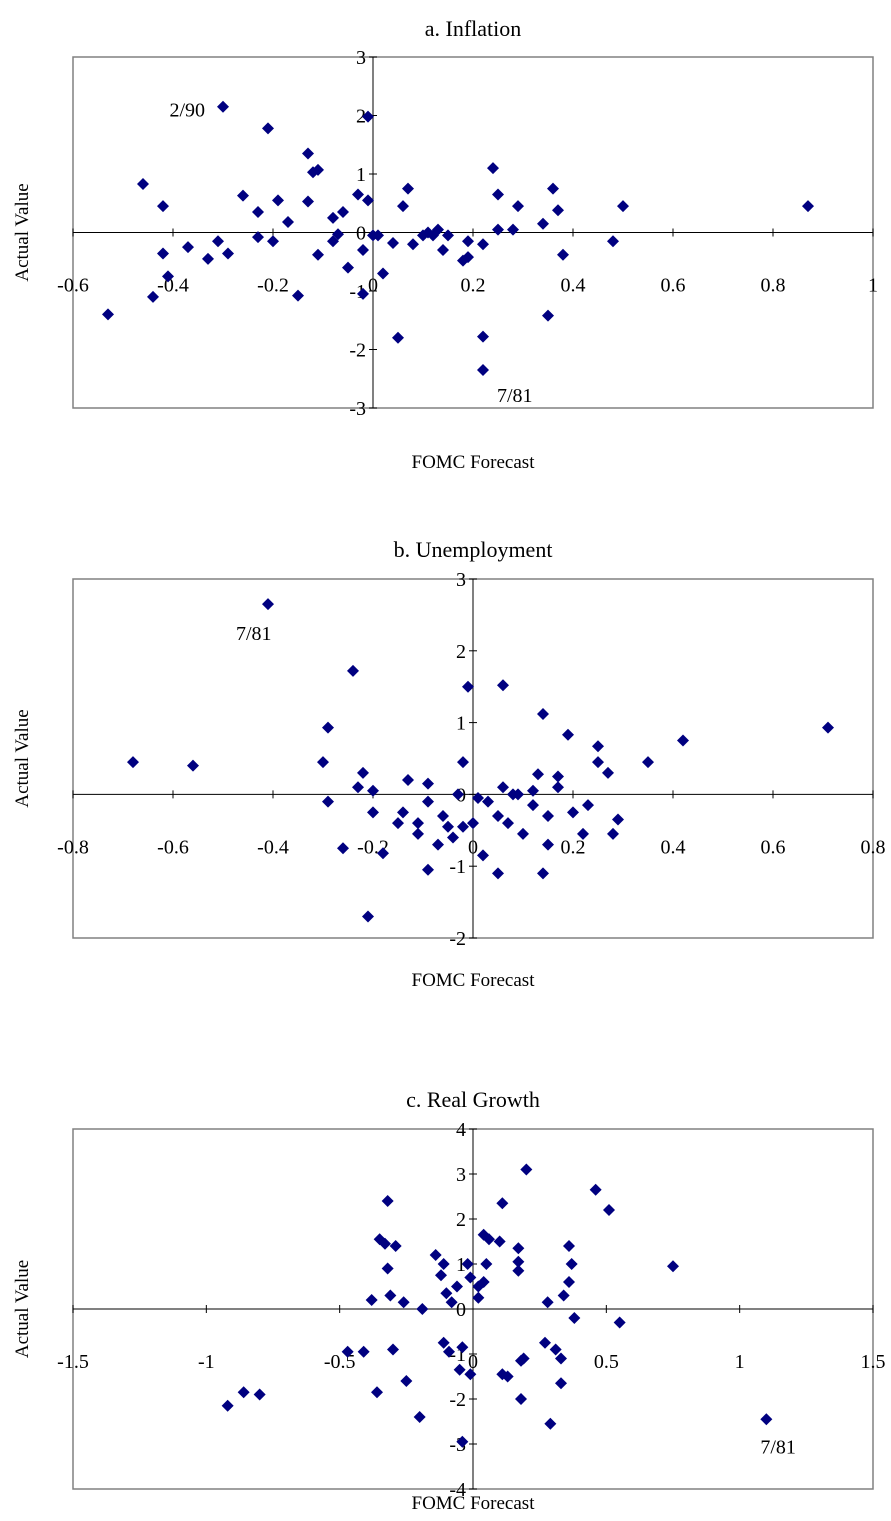  Describe the element at coordinates (22, 758) in the screenshot. I see `y-axis-title: Actual Value` at that location.